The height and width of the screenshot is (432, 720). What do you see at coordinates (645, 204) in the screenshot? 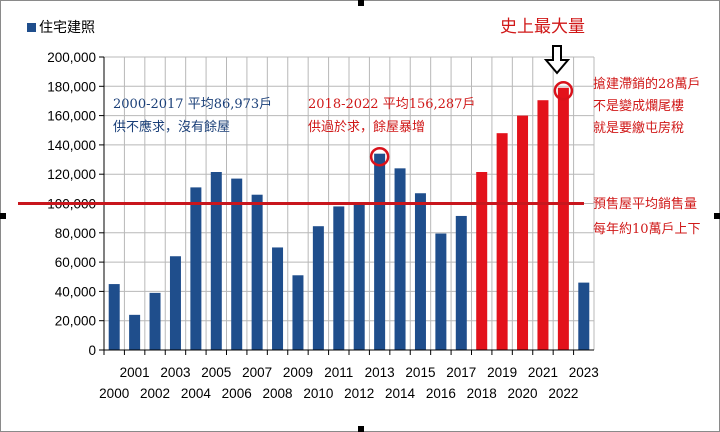
I see `annotation-presale-line1: 預售屋平均銷售量` at bounding box center [645, 204].